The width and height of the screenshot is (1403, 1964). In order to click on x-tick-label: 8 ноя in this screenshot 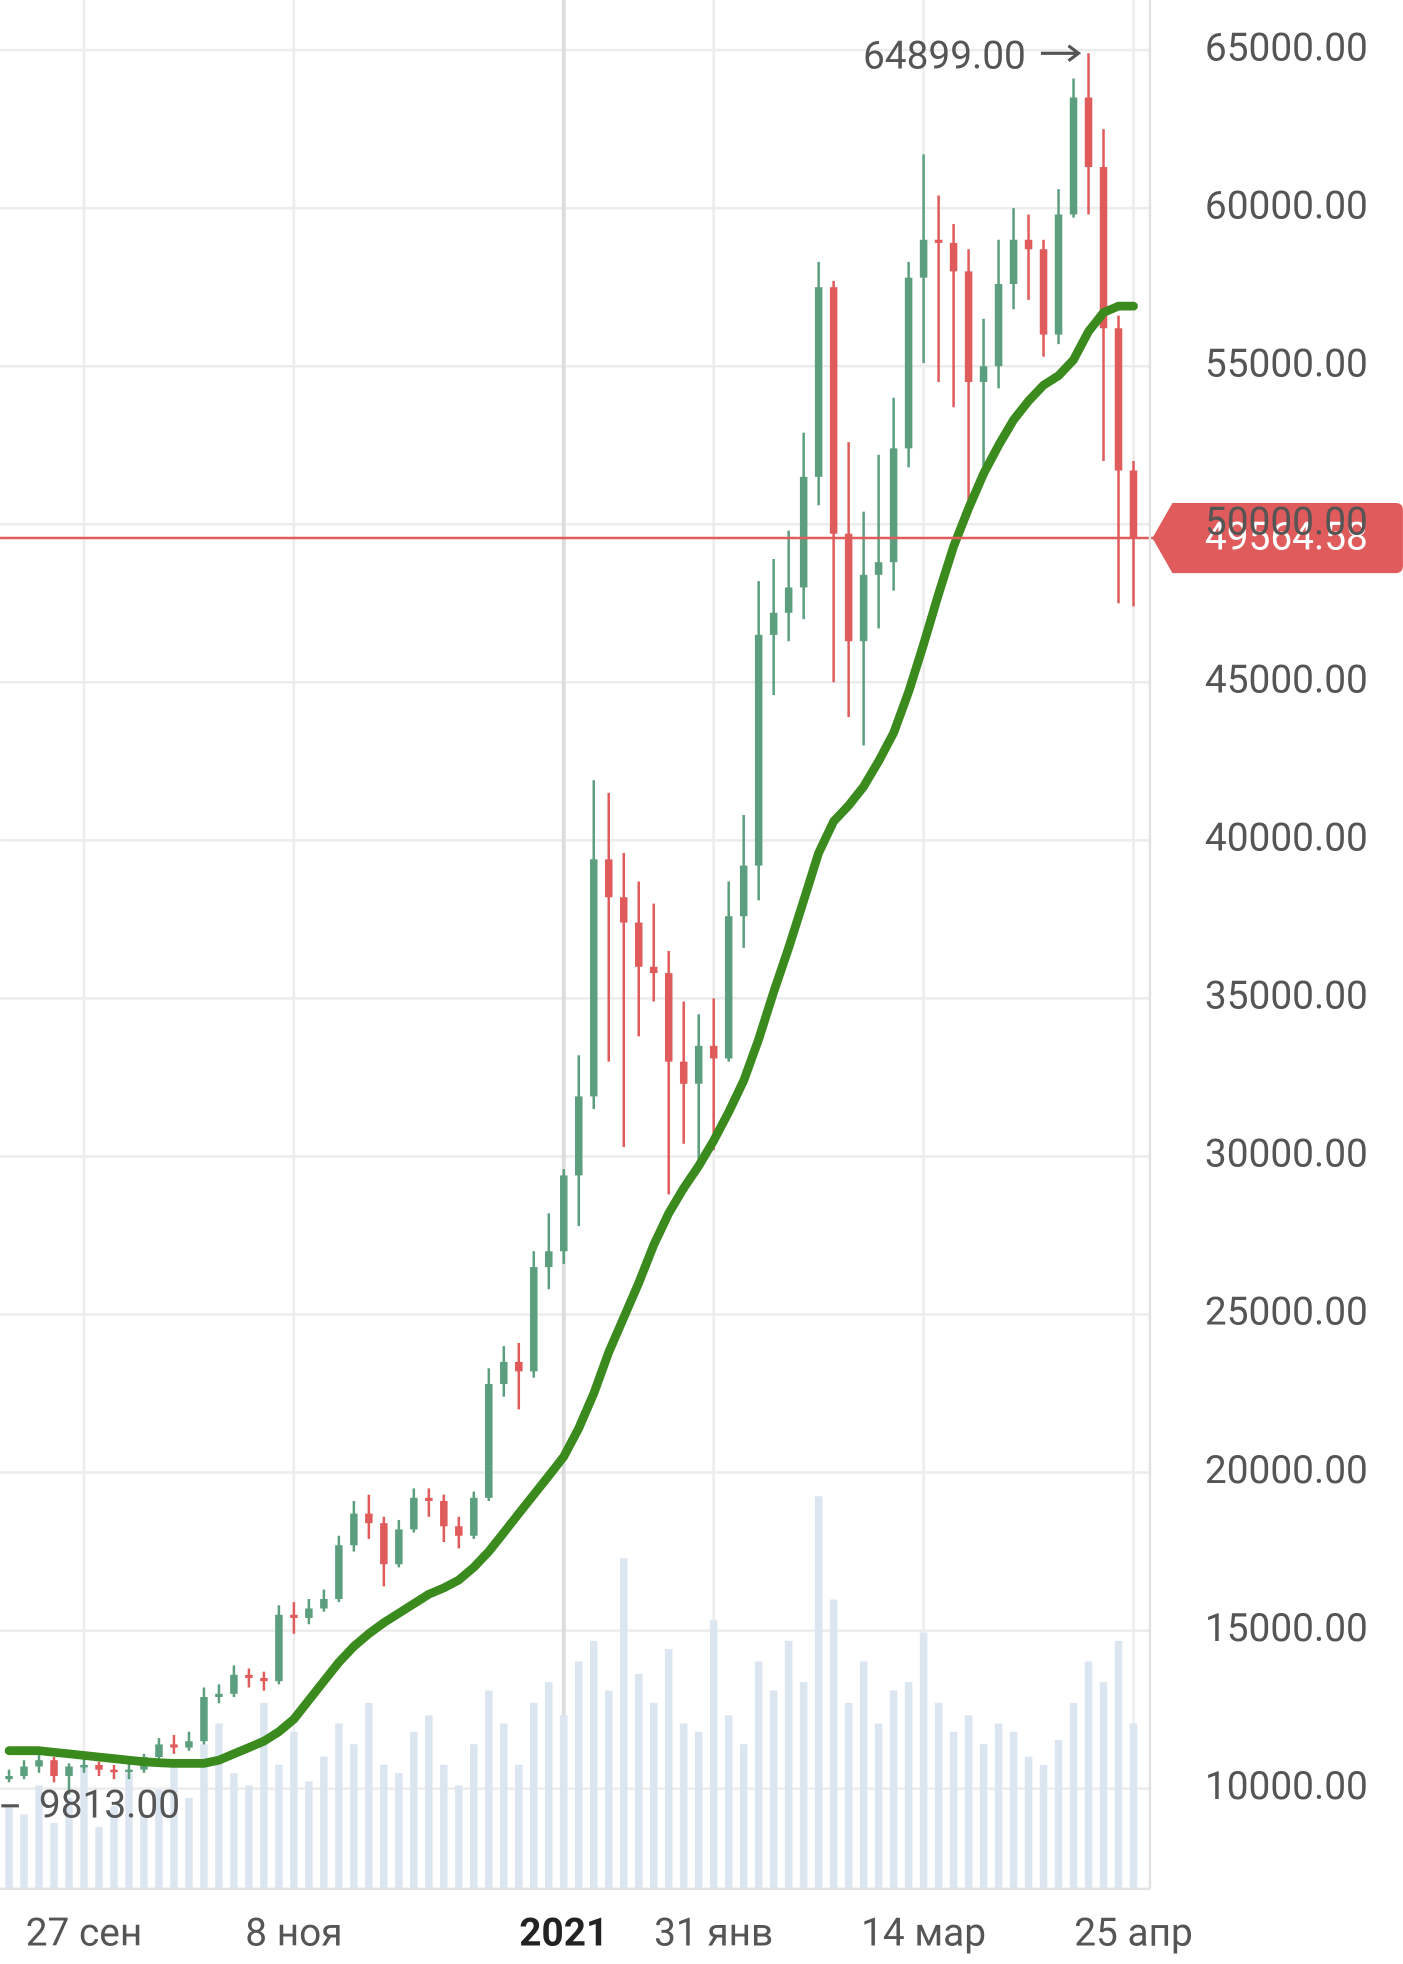, I will do `click(293, 1932)`.